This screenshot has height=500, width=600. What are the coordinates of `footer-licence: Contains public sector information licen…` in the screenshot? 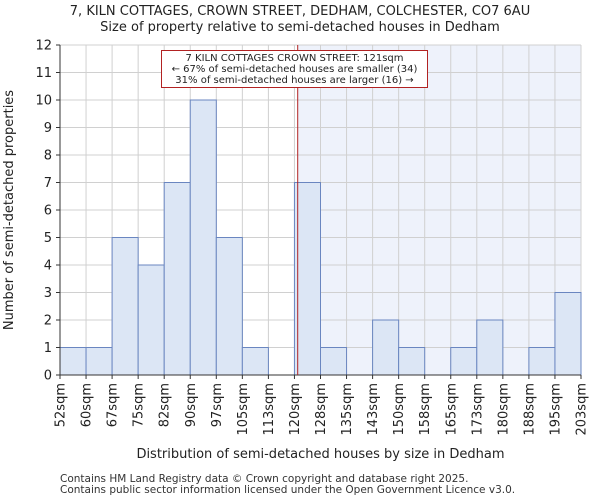 It's located at (288, 490).